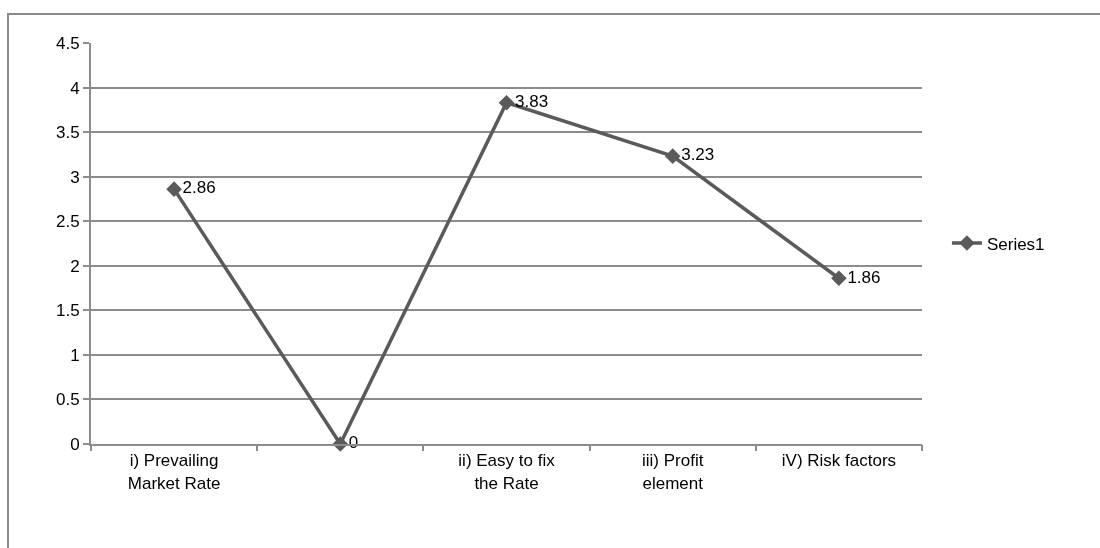  I want to click on legend-label: Series1, so click(1015, 244).